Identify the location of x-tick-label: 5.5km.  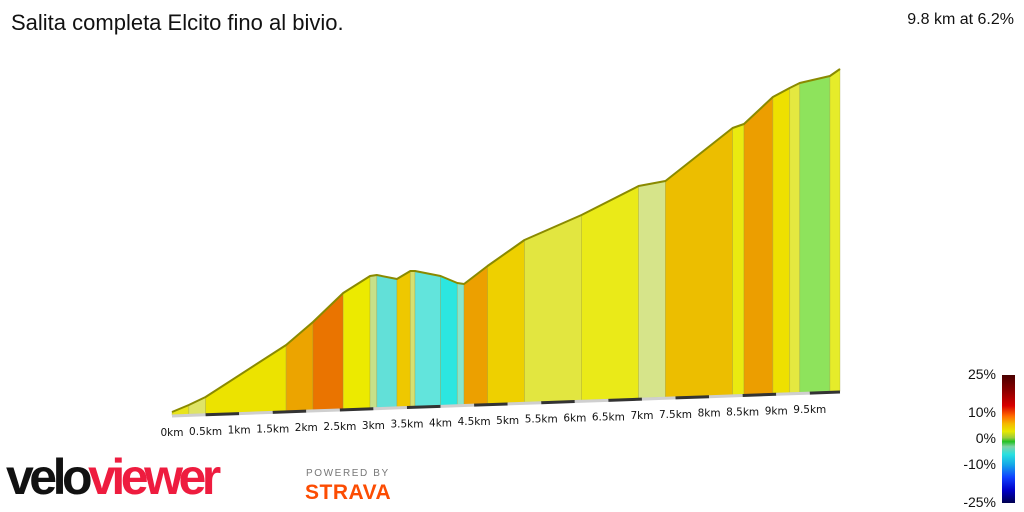
(541, 420).